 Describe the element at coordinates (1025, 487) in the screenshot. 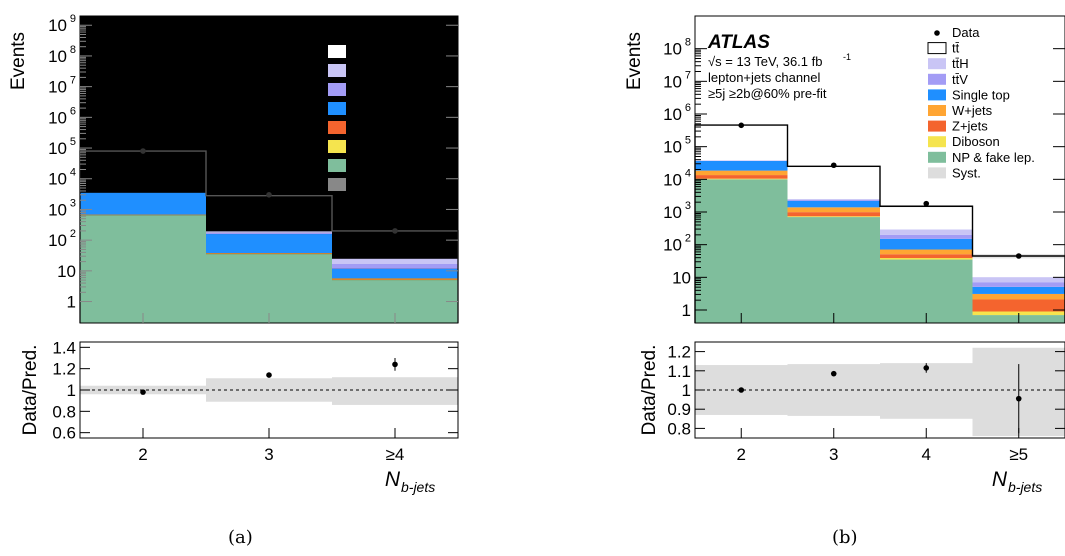

I see `panel-b-xlabel-sub: b-jets` at that location.